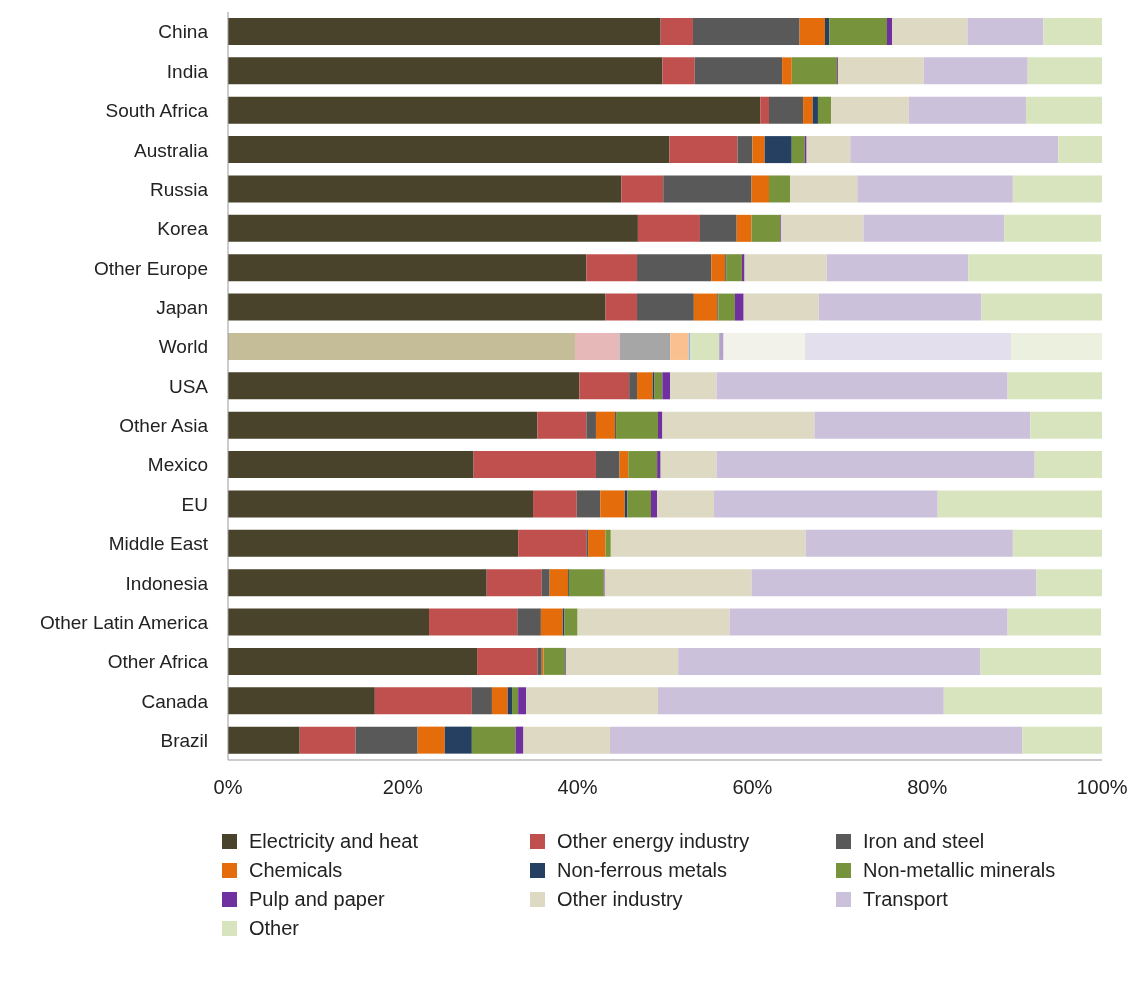 This screenshot has height=1003, width=1144. What do you see at coordinates (924, 841) in the screenshot?
I see `legend-label: Iron and steel` at bounding box center [924, 841].